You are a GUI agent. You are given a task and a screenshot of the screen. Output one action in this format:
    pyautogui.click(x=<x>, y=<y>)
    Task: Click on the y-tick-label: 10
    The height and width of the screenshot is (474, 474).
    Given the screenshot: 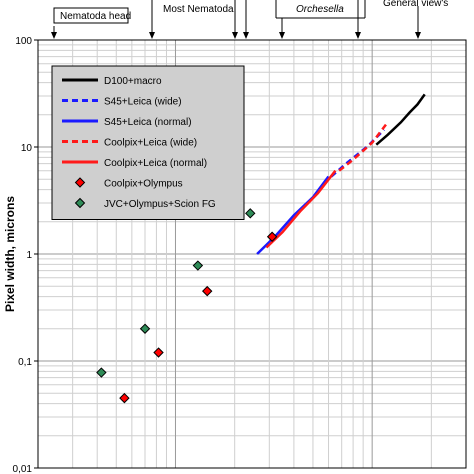 What is the action you would take?
    pyautogui.click(x=27, y=148)
    